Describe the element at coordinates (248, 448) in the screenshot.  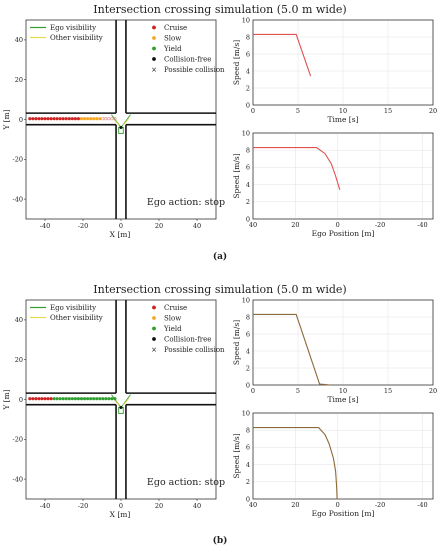
I see `y-tick-label: 6` at that location.